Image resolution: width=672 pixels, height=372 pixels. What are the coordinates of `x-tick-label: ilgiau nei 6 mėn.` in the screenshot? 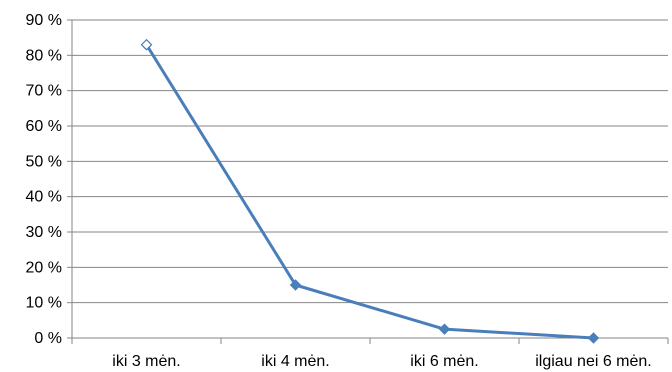 It's located at (593, 361).